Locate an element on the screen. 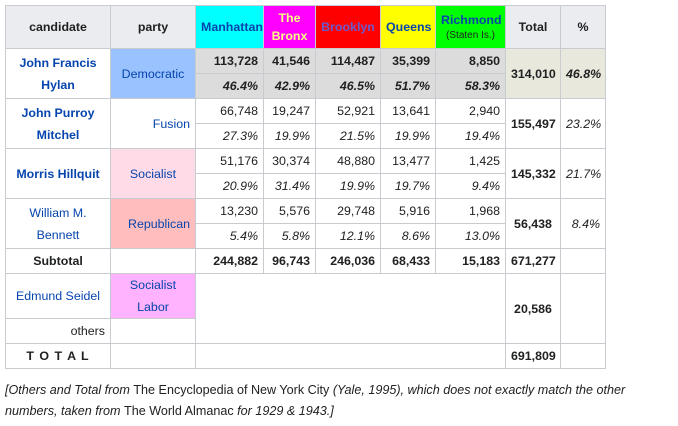  header-the-bronx: The Bronx is located at coordinates (289, 27).